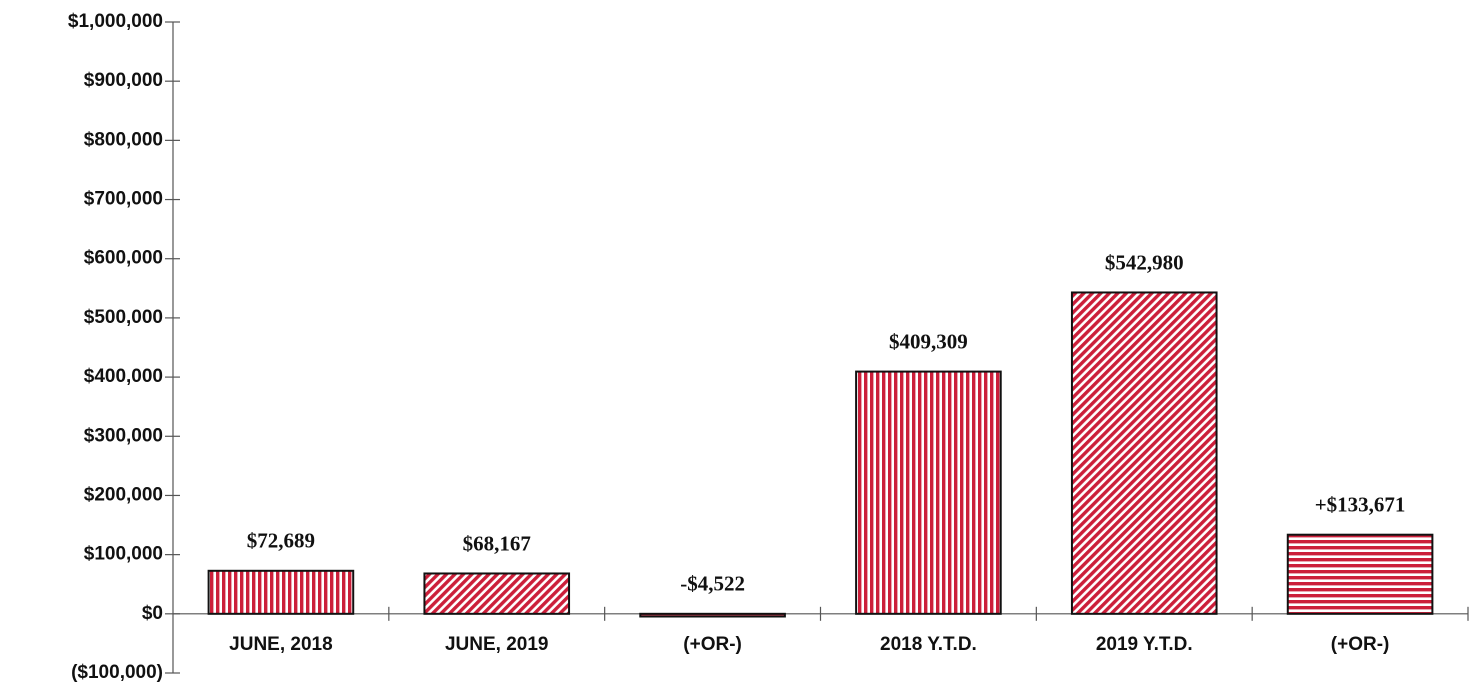  I want to click on y-tick-label: $0, so click(152, 613).